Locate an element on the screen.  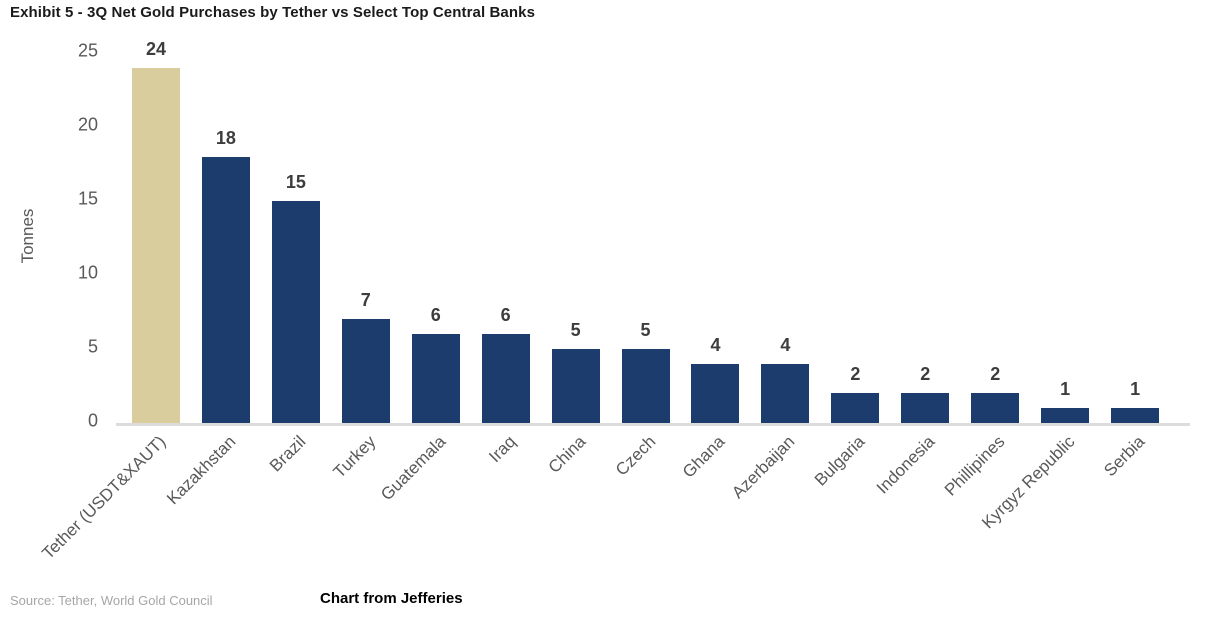
bar-value-label: 24 is located at coordinates (155, 48).